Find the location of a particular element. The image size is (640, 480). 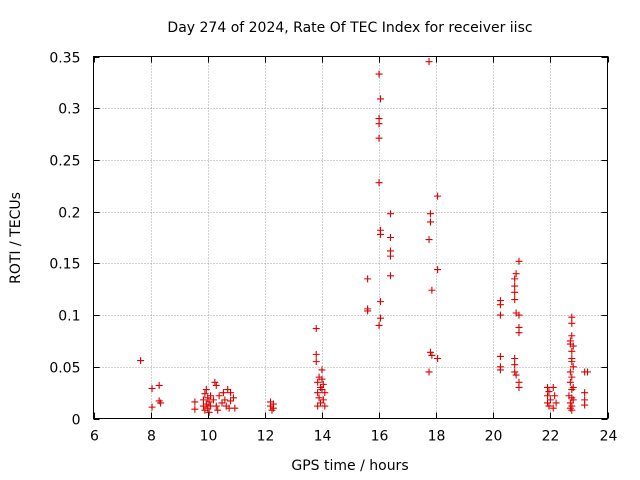

x-tick-label: 22 is located at coordinates (551, 437).